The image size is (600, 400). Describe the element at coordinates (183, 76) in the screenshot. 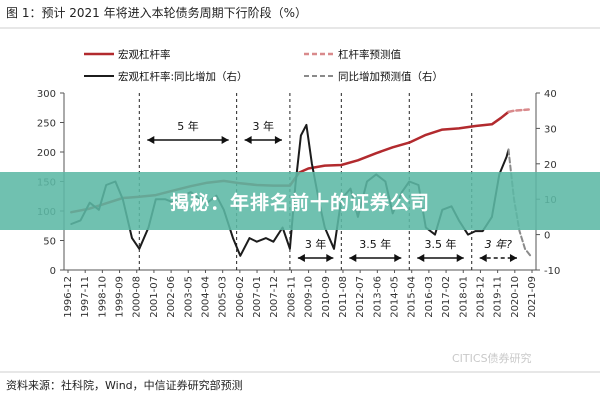

I see `legend-label-yoy: 宏观杠杆率:同比增加（右）` at that location.